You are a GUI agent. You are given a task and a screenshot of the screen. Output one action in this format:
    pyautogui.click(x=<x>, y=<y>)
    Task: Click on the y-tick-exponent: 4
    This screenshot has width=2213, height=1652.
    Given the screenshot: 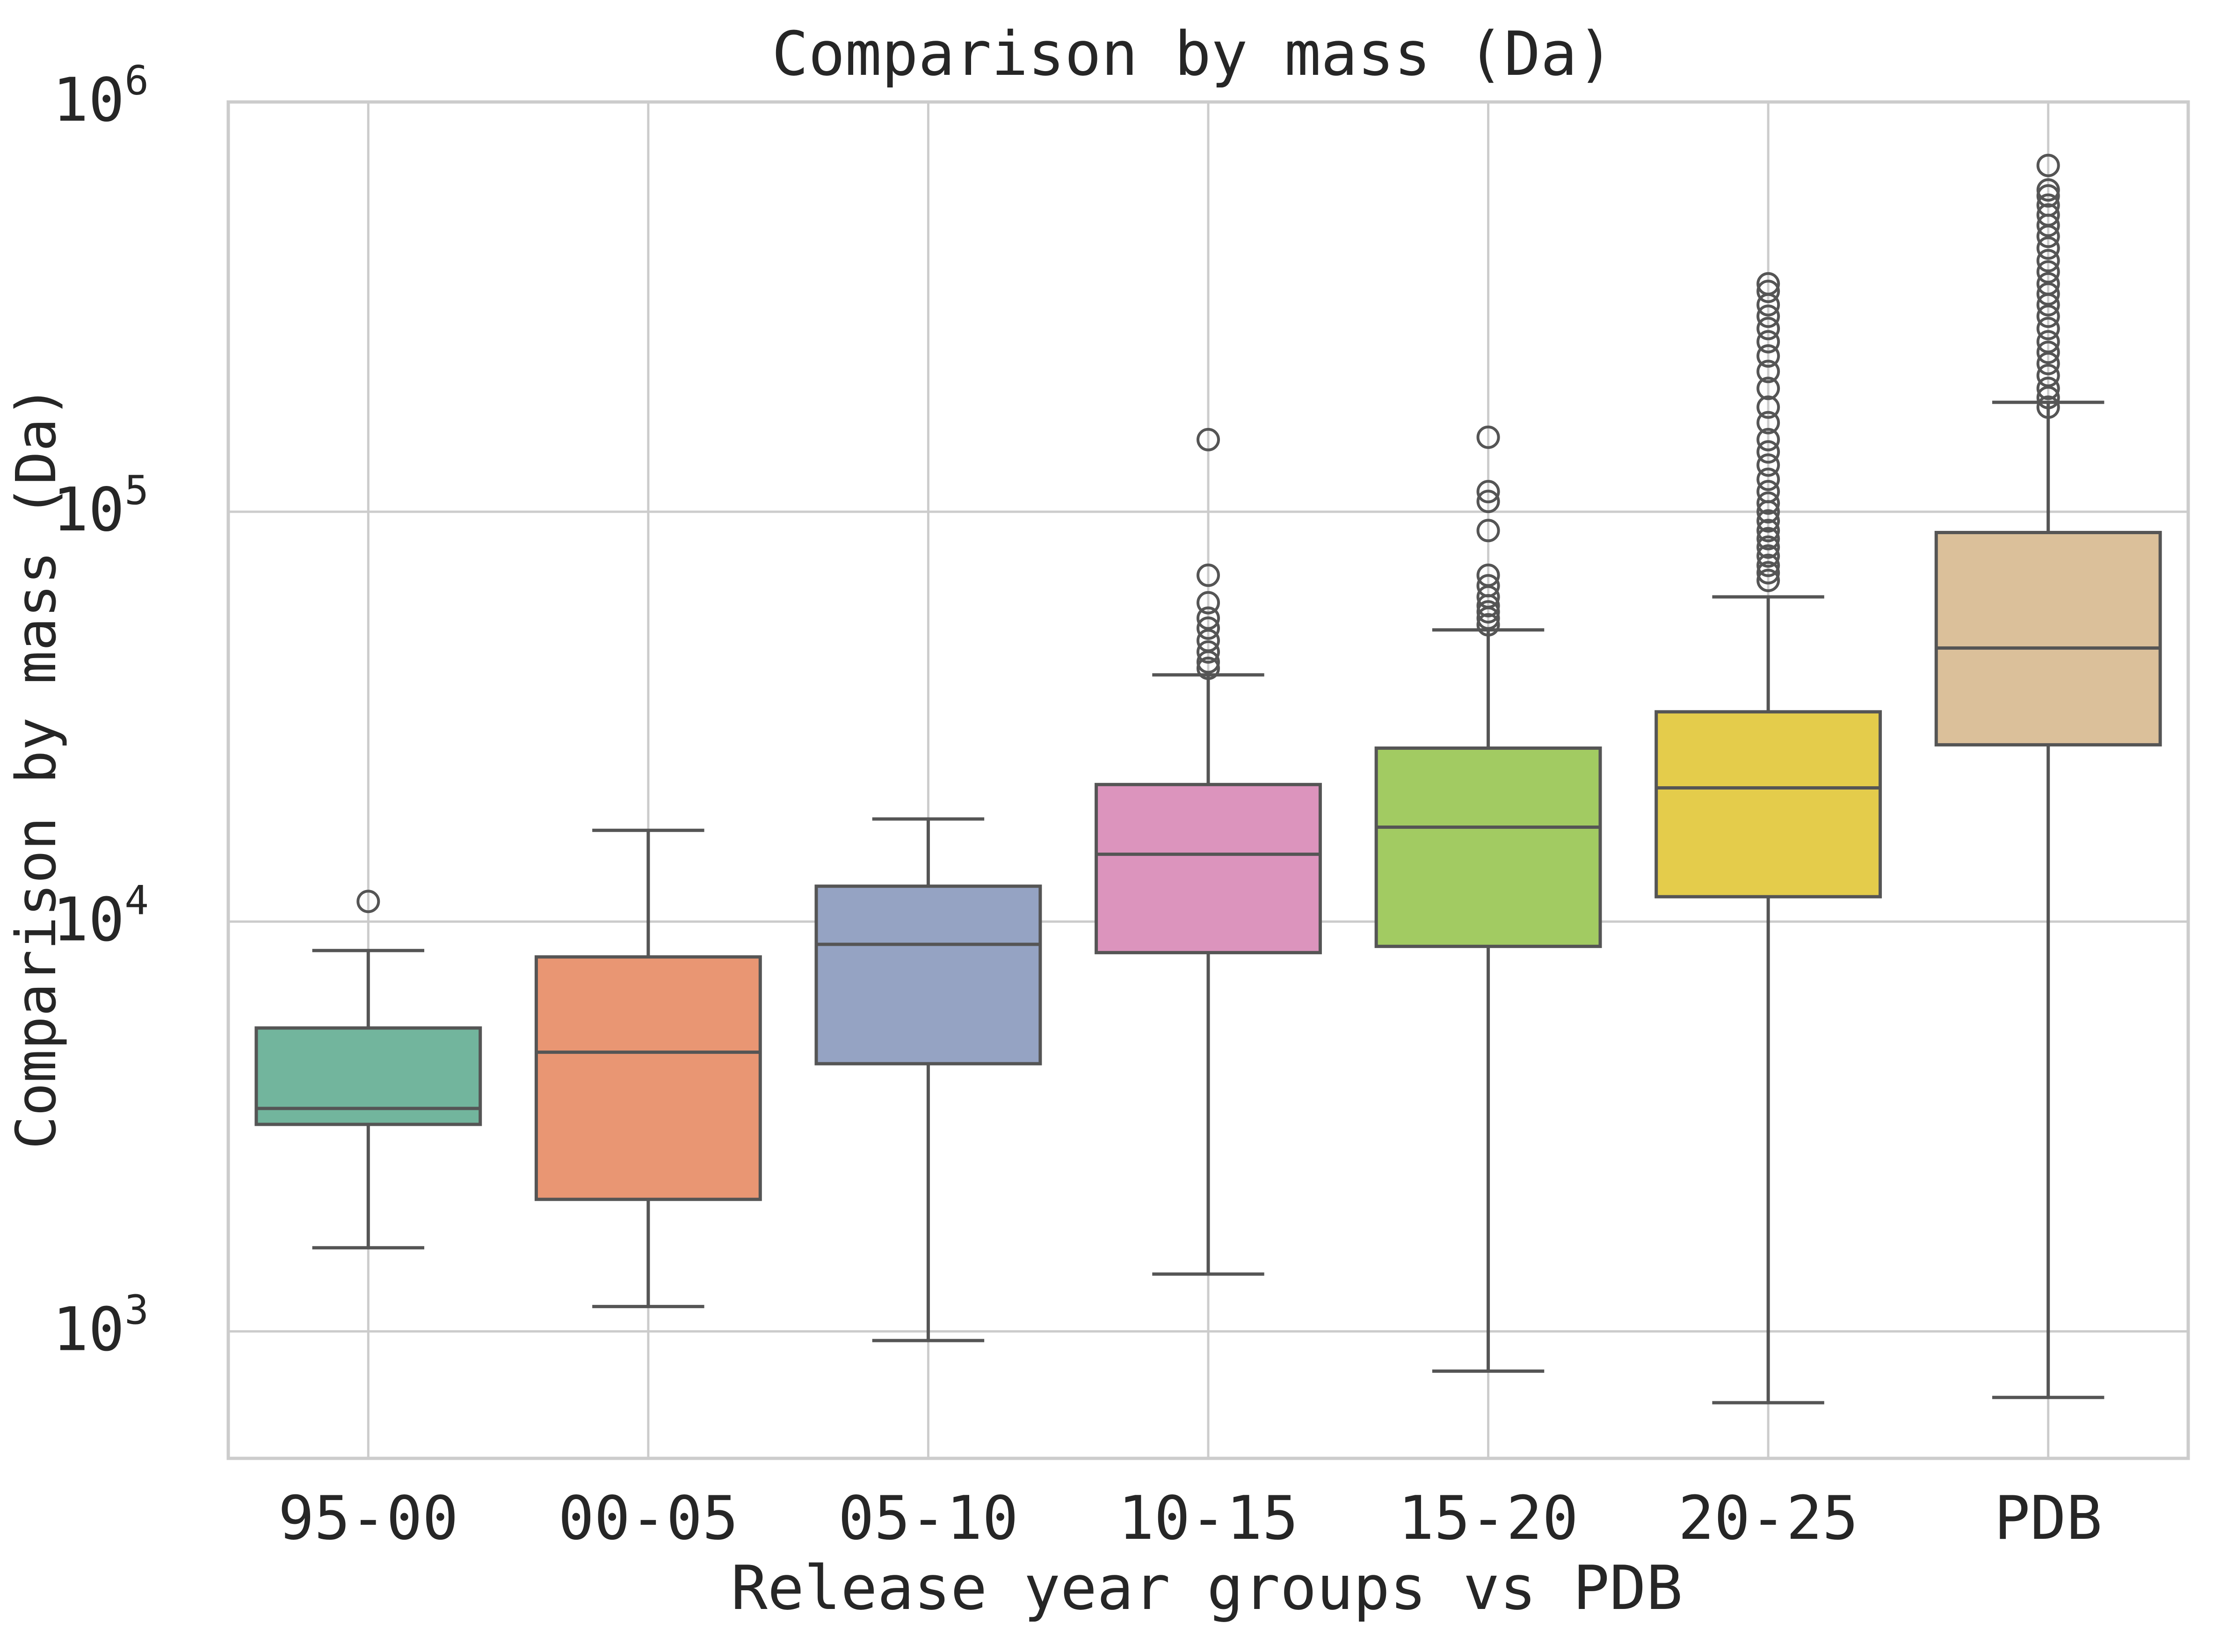 What is the action you would take?
    pyautogui.click(x=136, y=900)
    